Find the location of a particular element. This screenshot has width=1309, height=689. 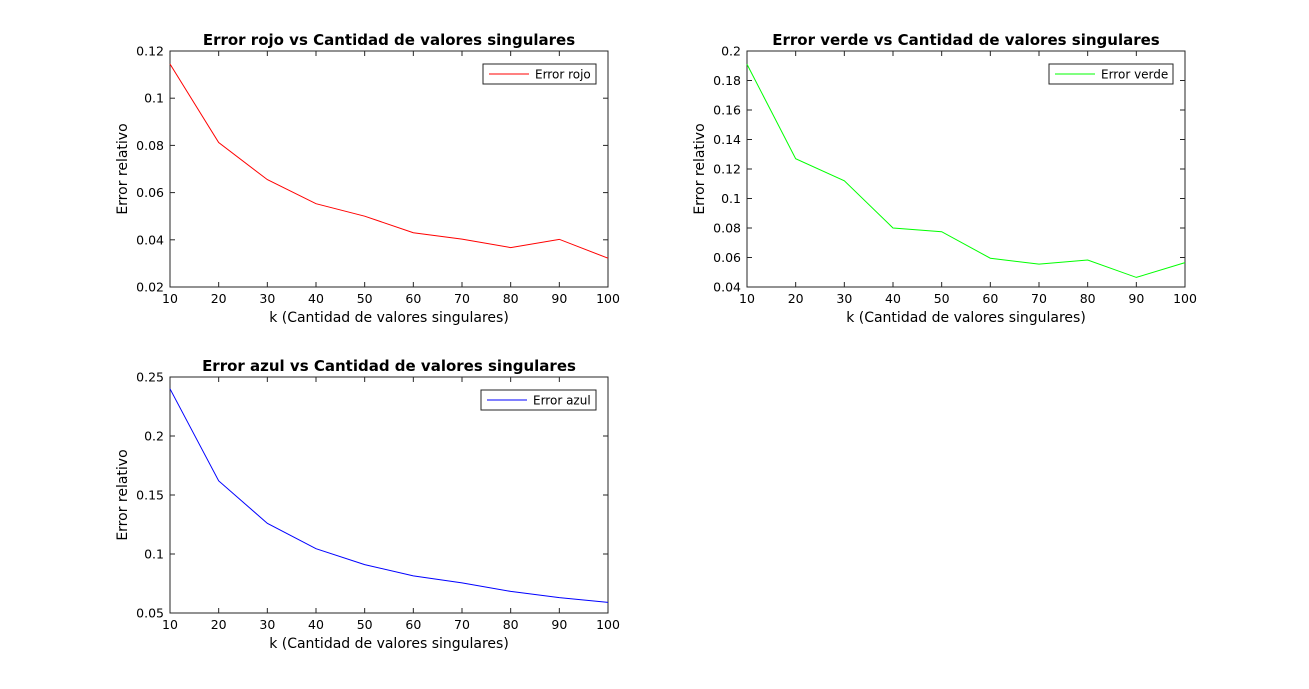

y-tick-label: 0.16 is located at coordinates (727, 110).